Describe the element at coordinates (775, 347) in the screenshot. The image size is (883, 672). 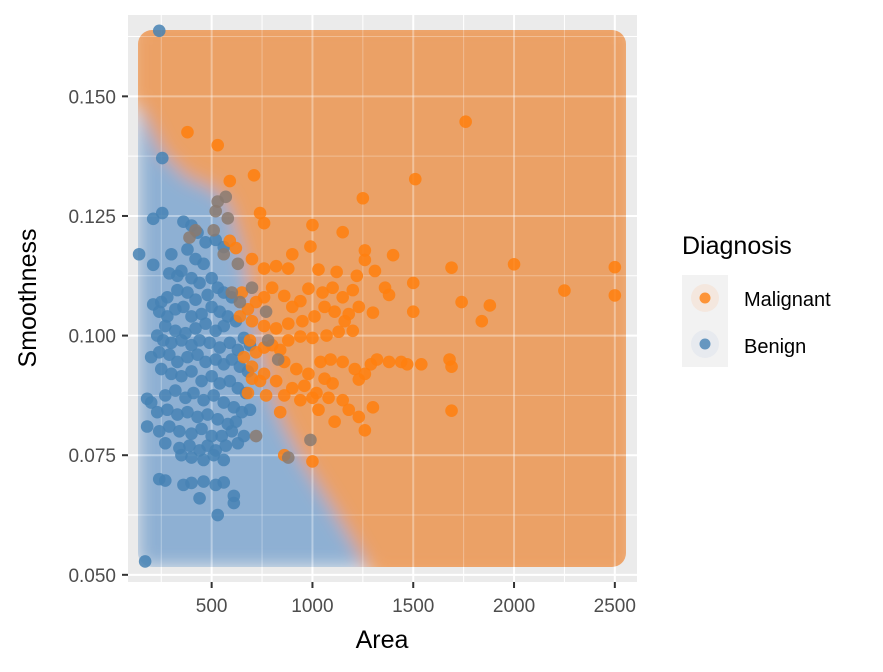
I see `legend-label-benign: Benign` at that location.